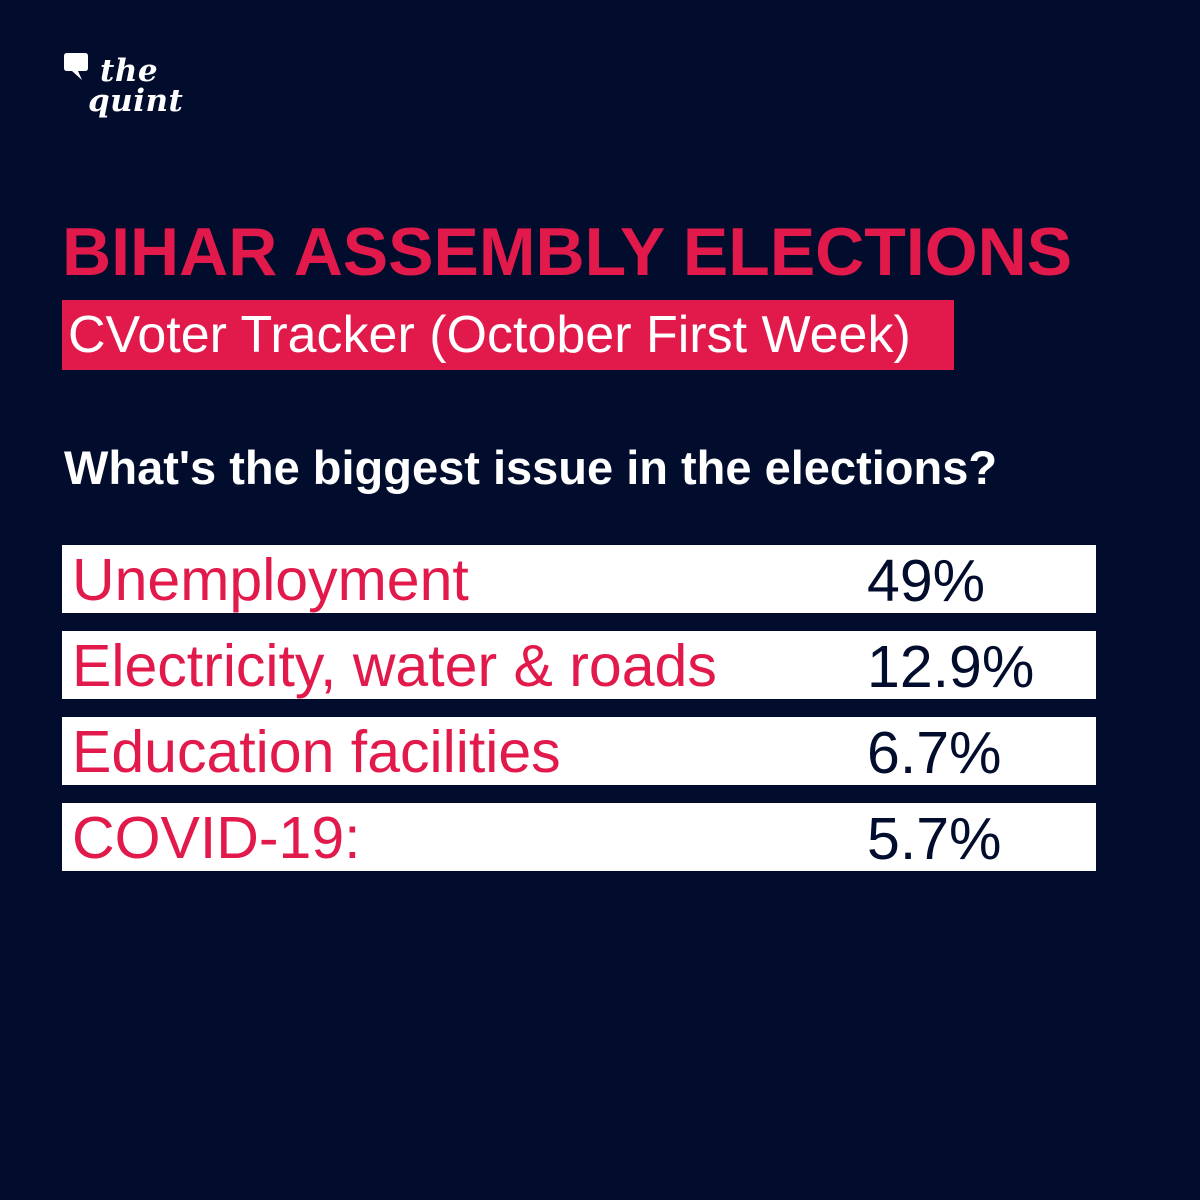 This screenshot has height=1200, width=1200. I want to click on headline: BIHAR ASSEMBLY ELECTIONS, so click(567, 252).